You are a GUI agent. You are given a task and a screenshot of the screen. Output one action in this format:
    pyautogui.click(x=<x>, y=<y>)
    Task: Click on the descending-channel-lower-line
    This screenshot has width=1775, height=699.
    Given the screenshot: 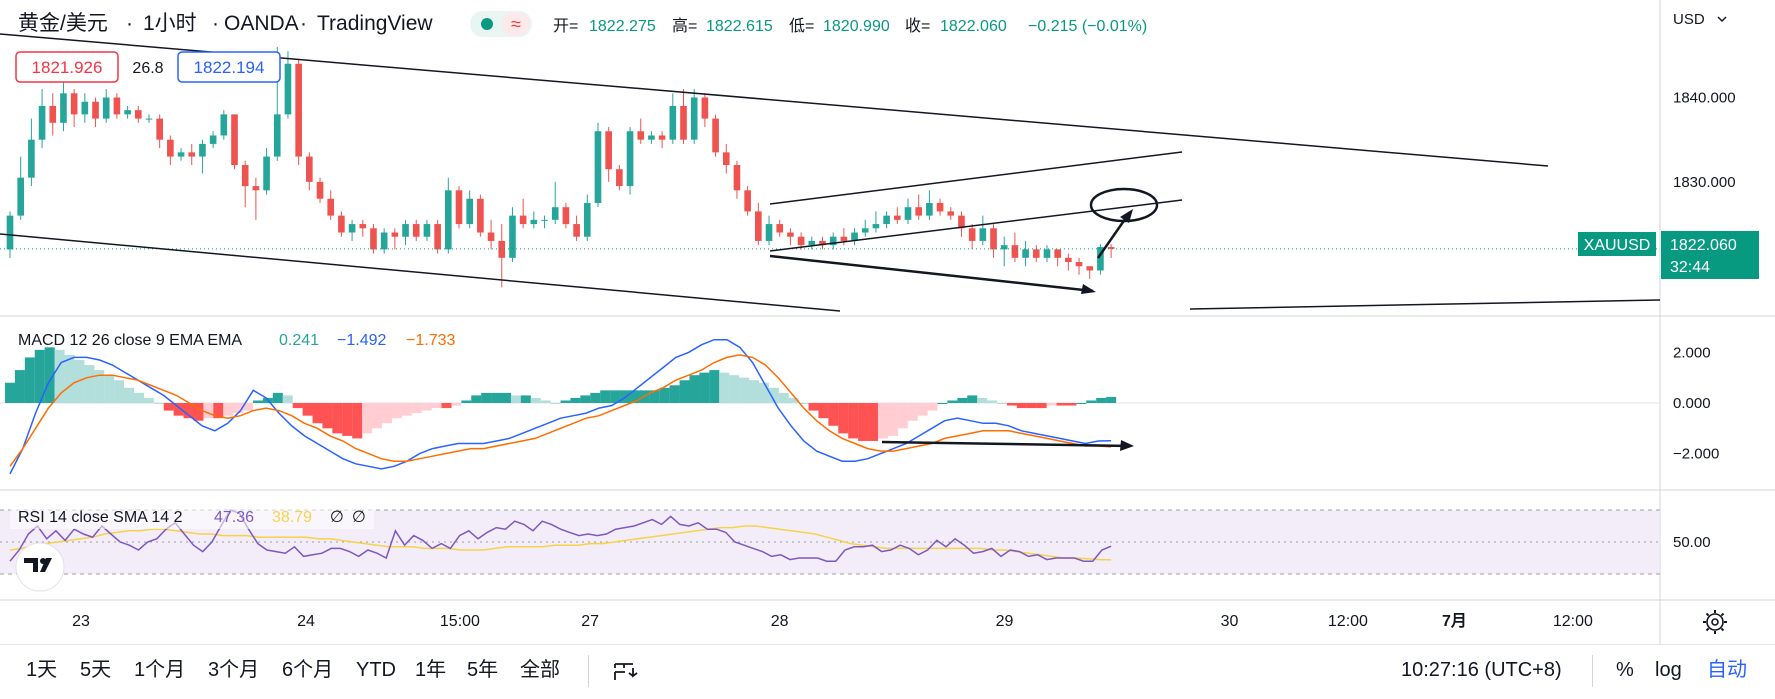 What is the action you would take?
    pyautogui.click(x=420, y=272)
    